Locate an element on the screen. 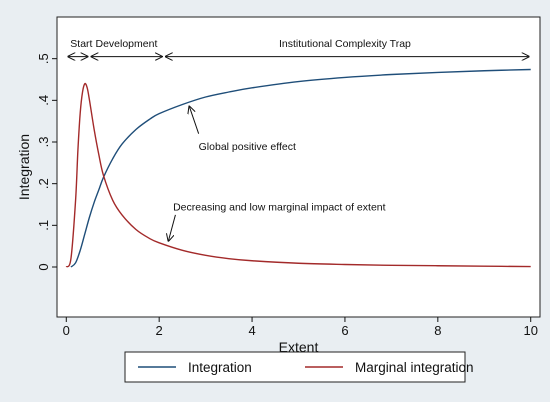 Image resolution: width=550 pixels, height=402 pixels. x-axis-title: Extent is located at coordinates (299, 347).